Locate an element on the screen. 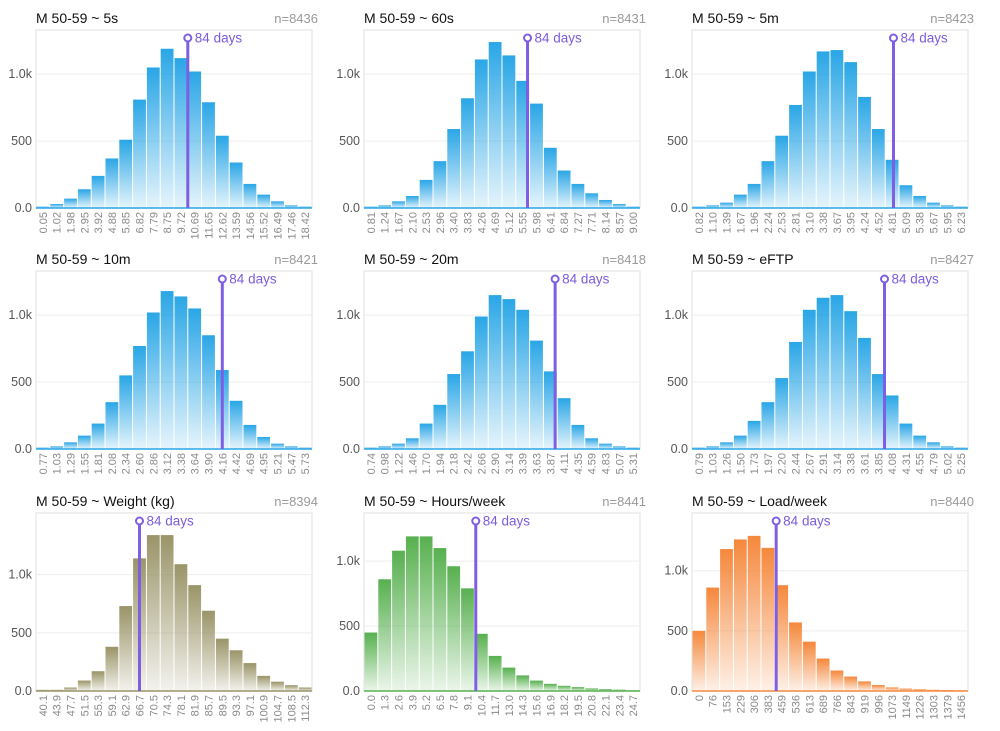  chart-title: M 50-59 ~ 10m is located at coordinates (83, 259).